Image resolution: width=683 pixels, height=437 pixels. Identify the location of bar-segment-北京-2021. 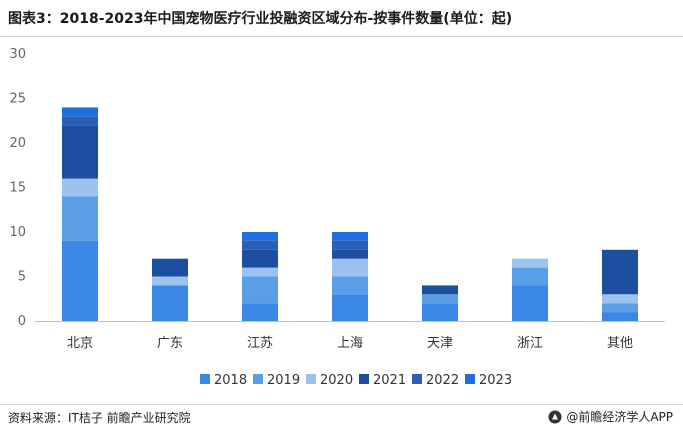
(80, 152).